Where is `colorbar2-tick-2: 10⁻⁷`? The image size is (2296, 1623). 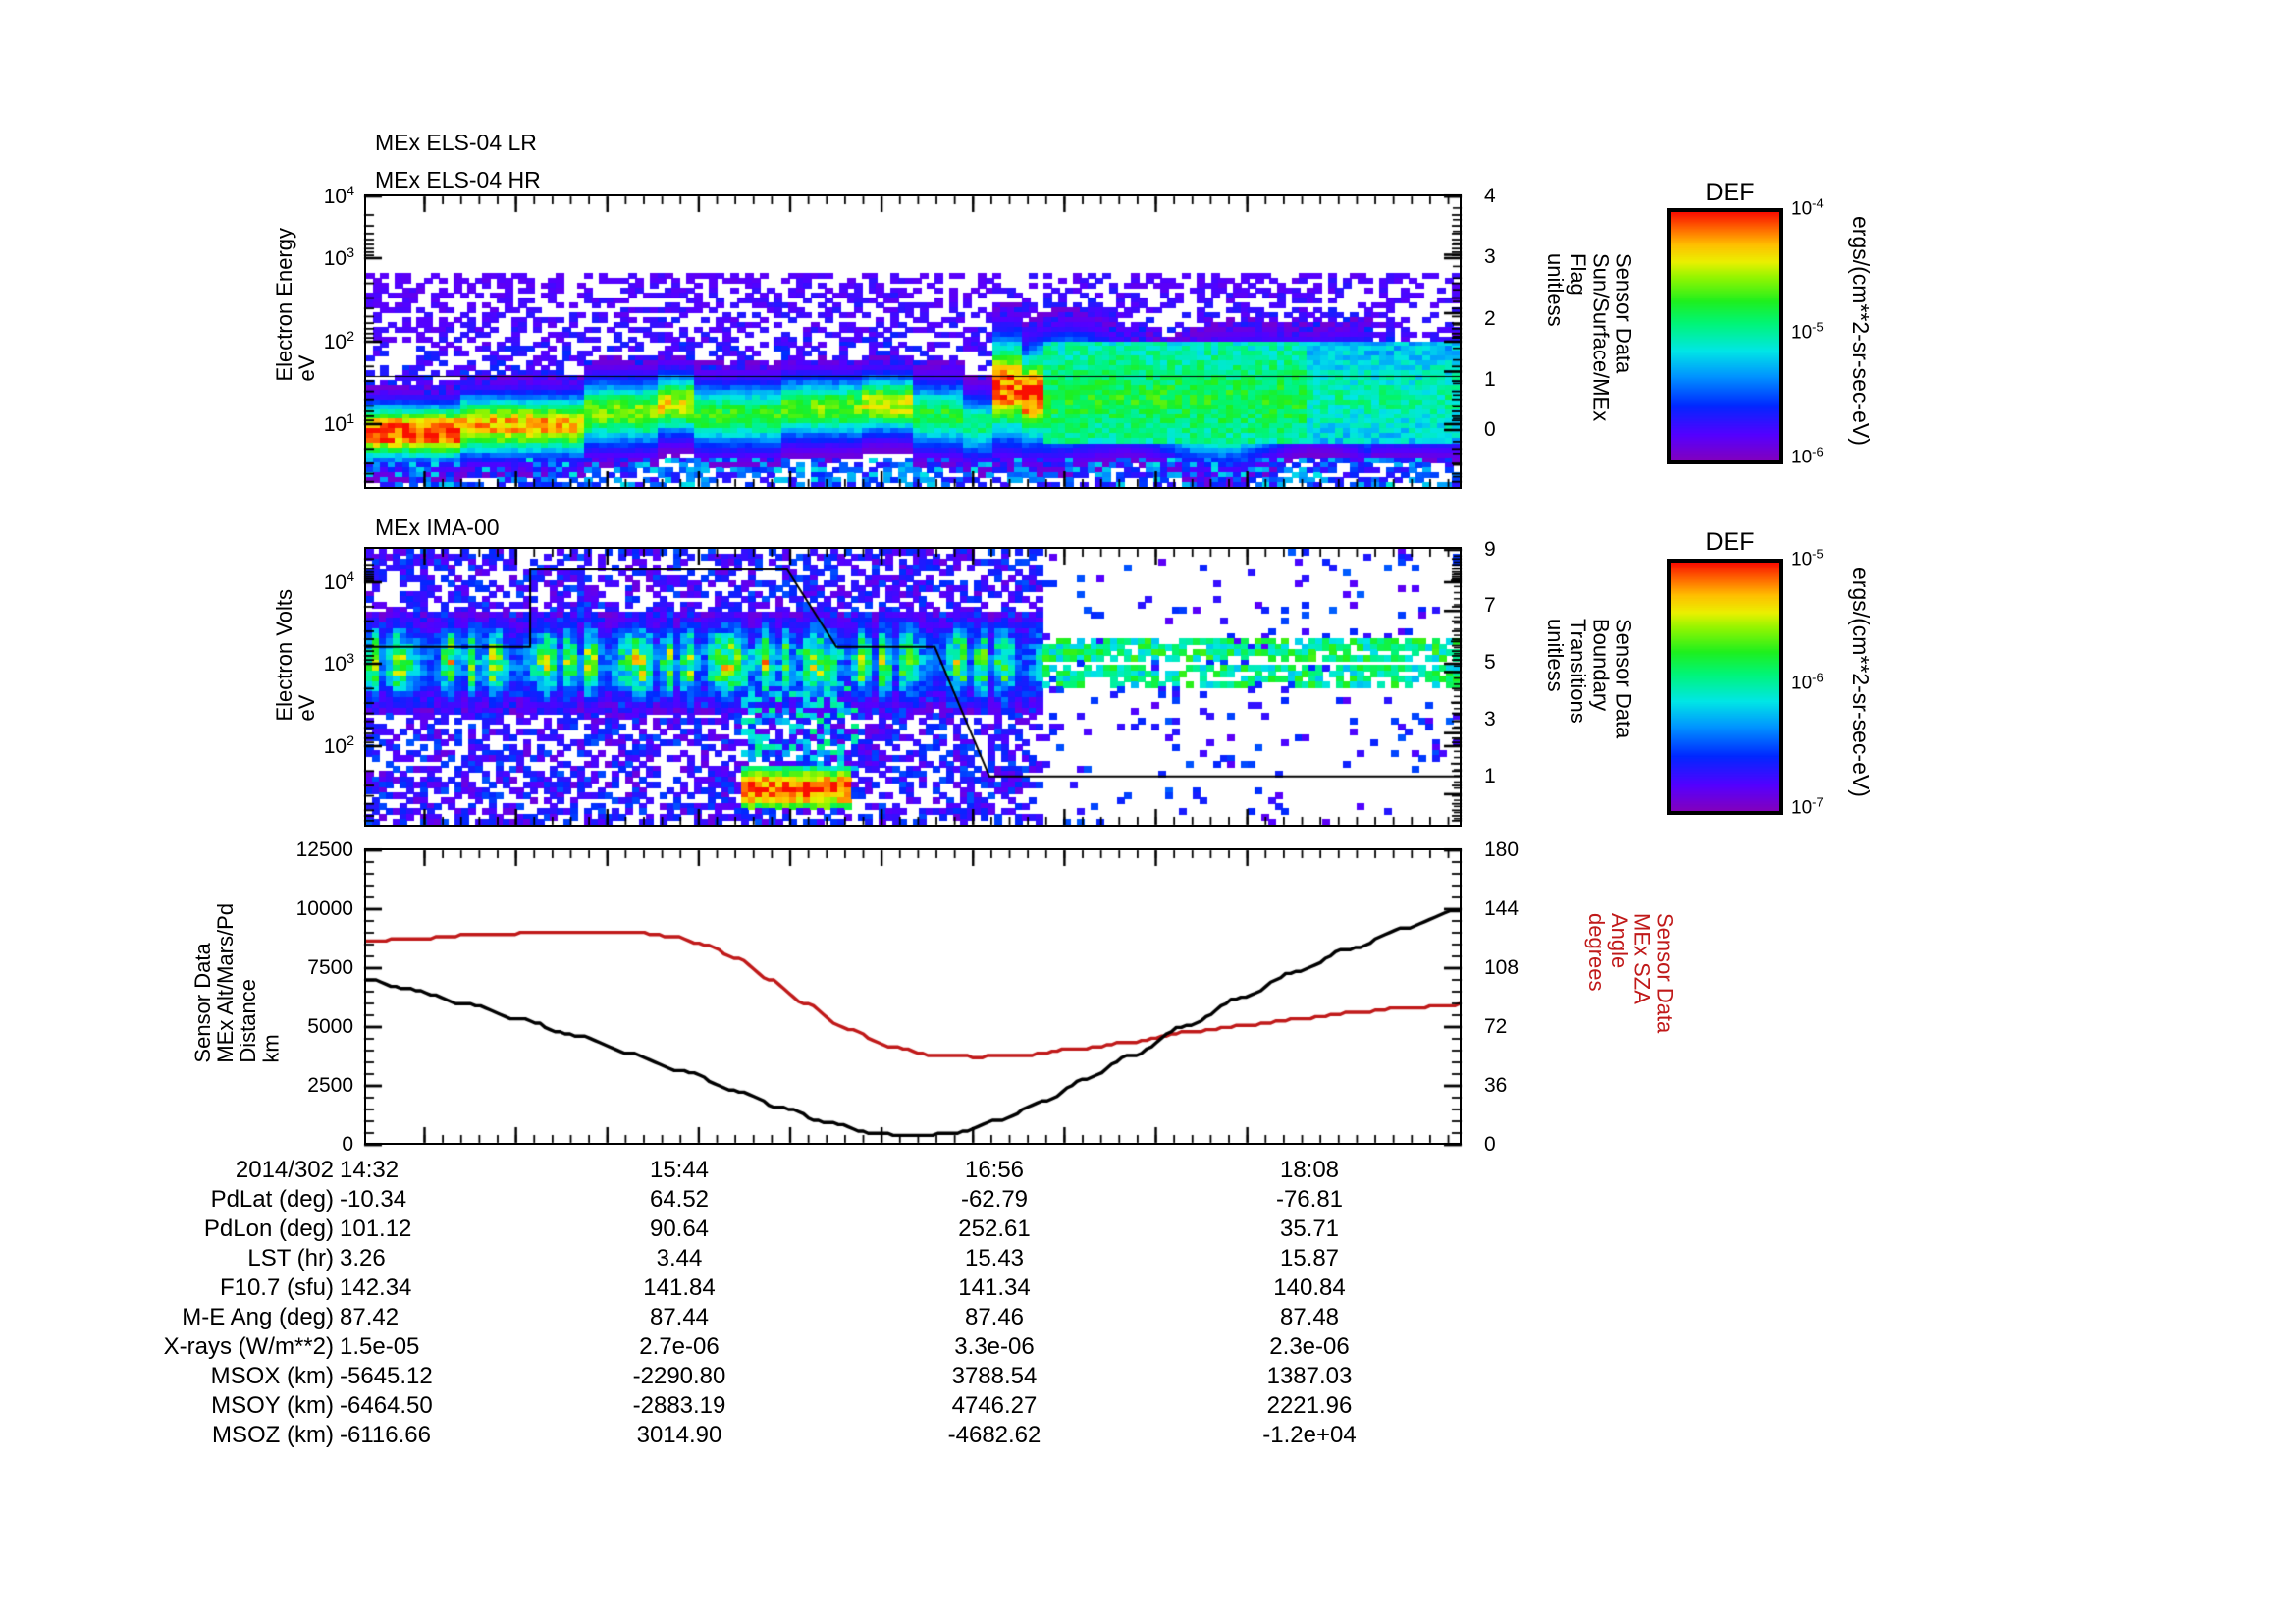
colorbar2-tick-2: 10⁻⁷ is located at coordinates (1808, 806).